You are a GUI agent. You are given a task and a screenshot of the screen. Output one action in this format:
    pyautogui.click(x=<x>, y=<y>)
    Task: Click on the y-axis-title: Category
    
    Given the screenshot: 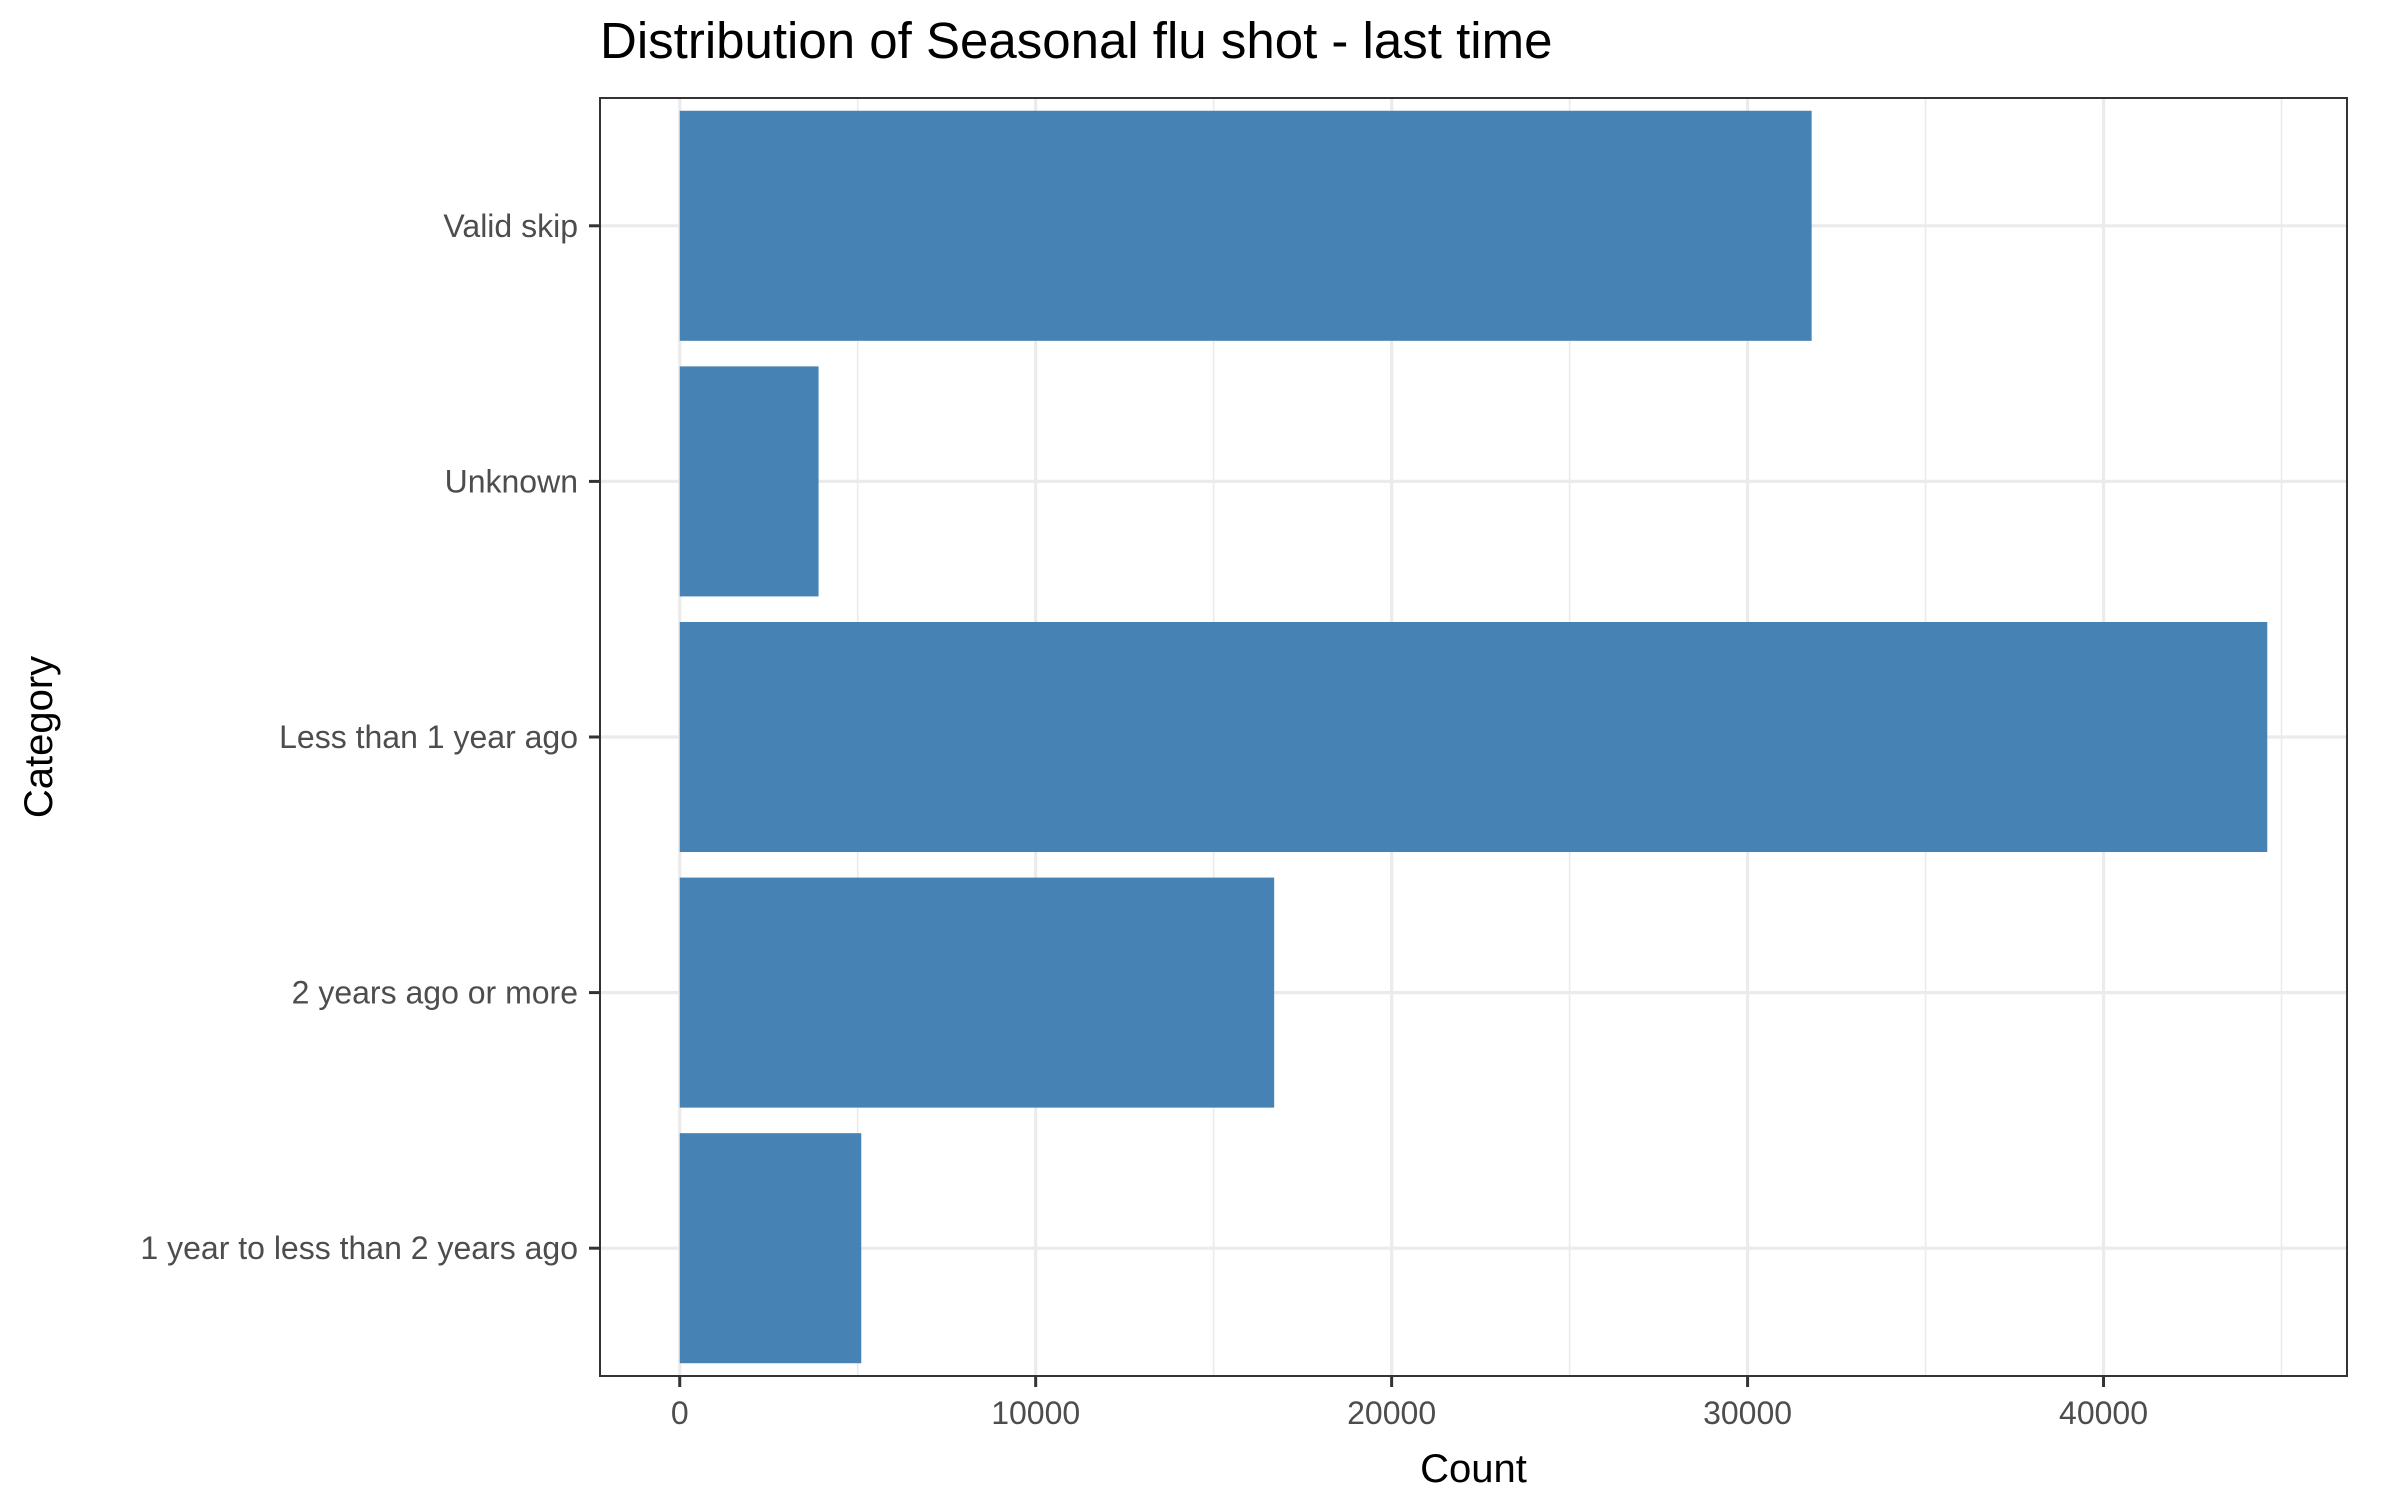 What is the action you would take?
    pyautogui.click(x=39, y=737)
    